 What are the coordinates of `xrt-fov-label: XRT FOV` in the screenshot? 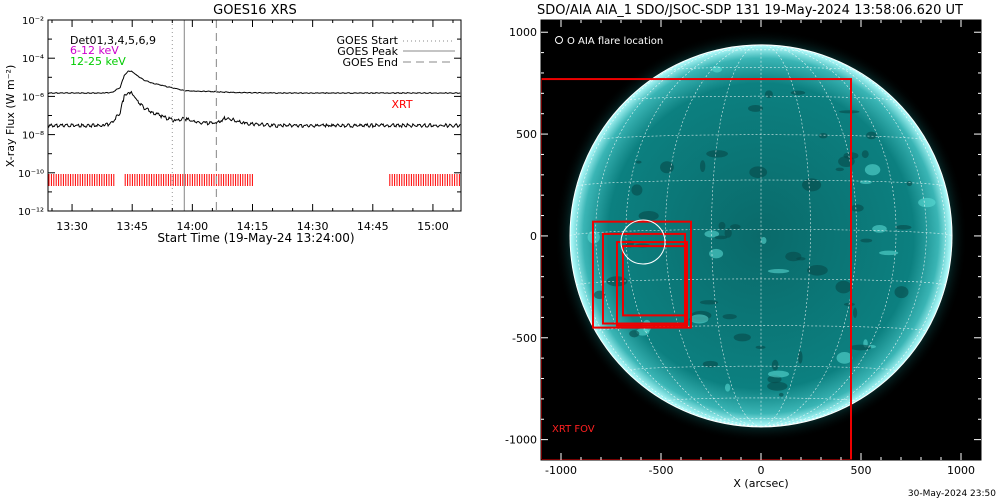 It's located at (573, 429).